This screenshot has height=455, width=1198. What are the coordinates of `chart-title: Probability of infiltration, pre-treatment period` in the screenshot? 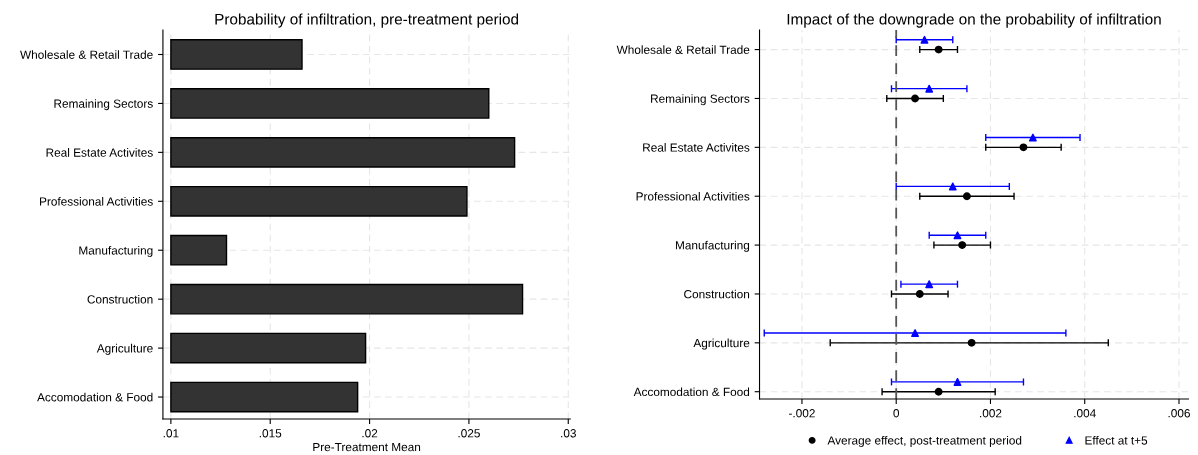 It's located at (367, 20).